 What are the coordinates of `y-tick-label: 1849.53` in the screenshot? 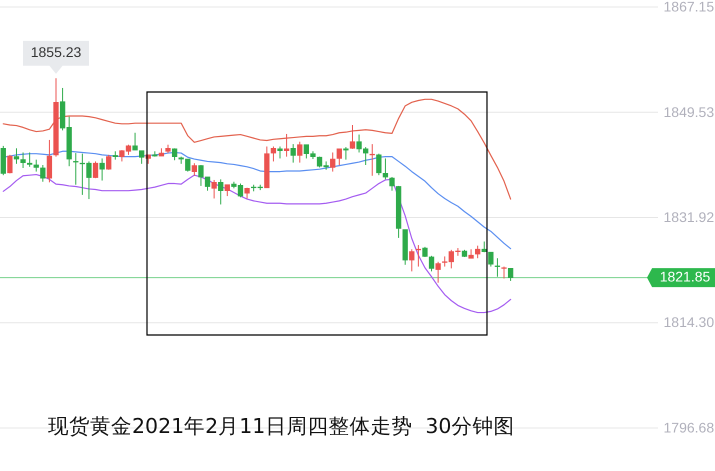 It's located at (689, 112).